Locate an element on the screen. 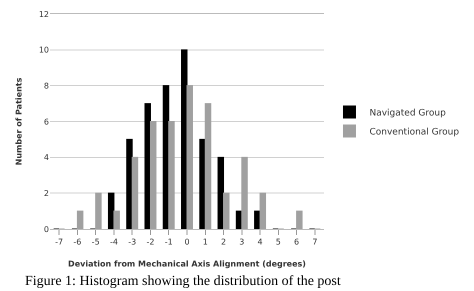 Image resolution: width=474 pixels, height=291 pixels. y-axis-title: Number of Patients is located at coordinates (19, 121).